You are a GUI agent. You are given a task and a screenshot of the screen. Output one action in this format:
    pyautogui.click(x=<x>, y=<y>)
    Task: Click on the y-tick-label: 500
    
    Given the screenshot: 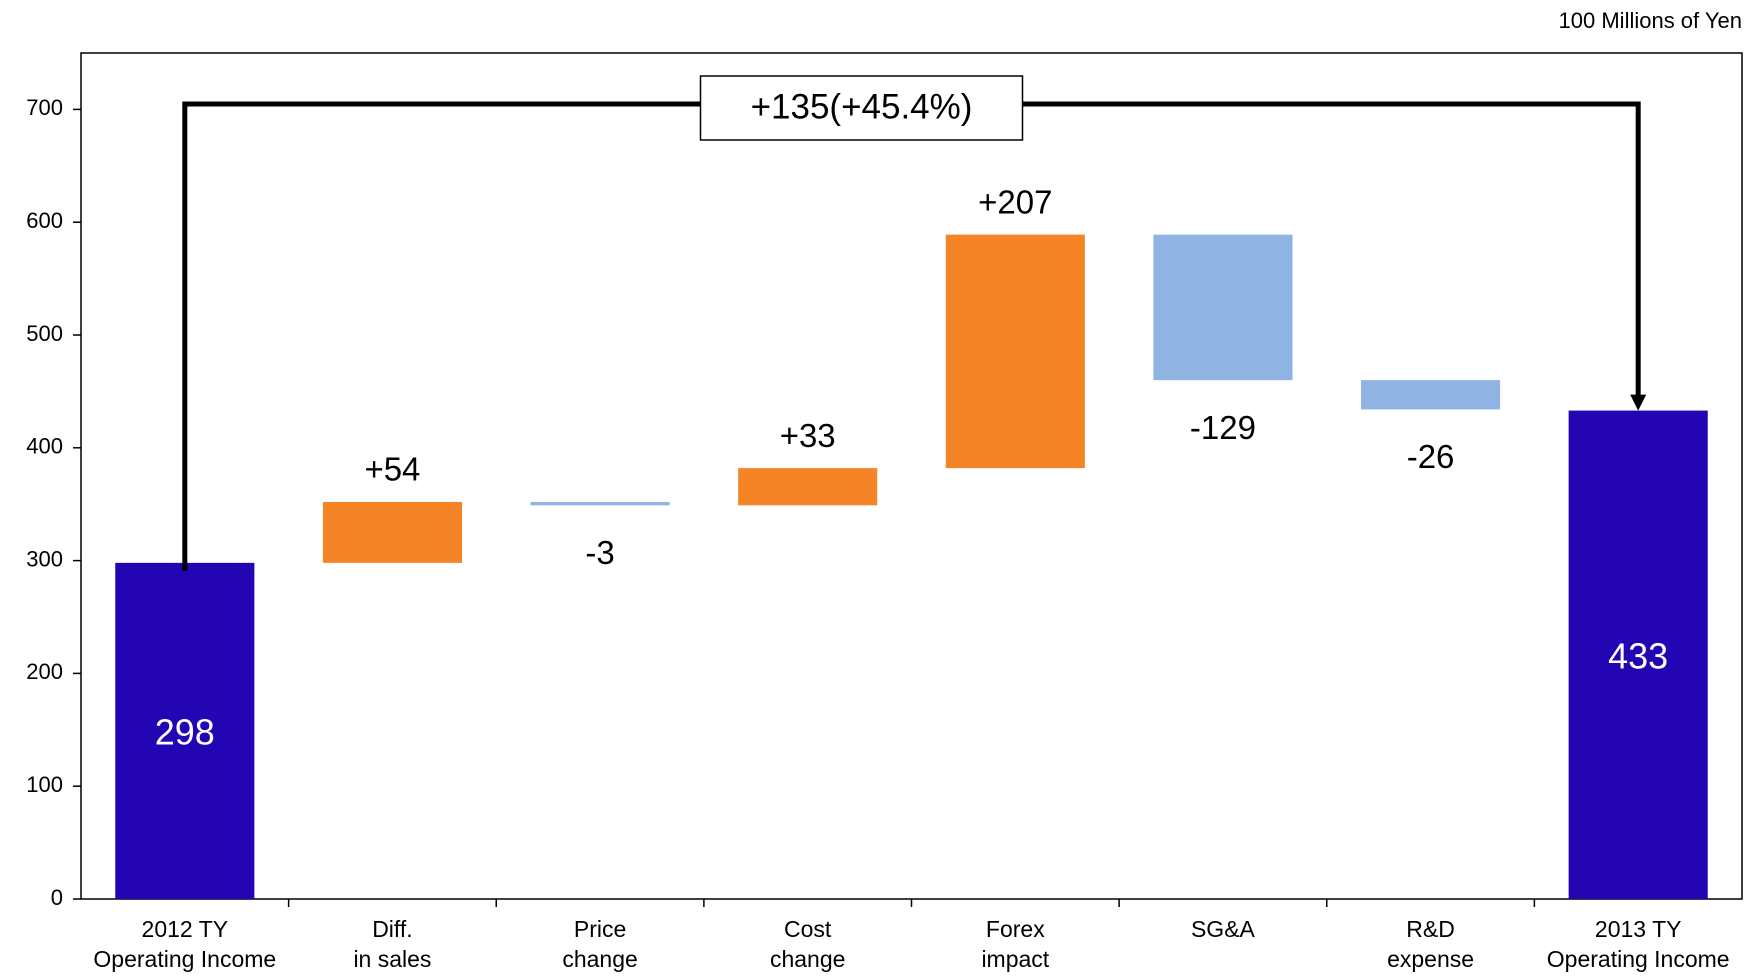 What is the action you would take?
    pyautogui.click(x=44, y=333)
    